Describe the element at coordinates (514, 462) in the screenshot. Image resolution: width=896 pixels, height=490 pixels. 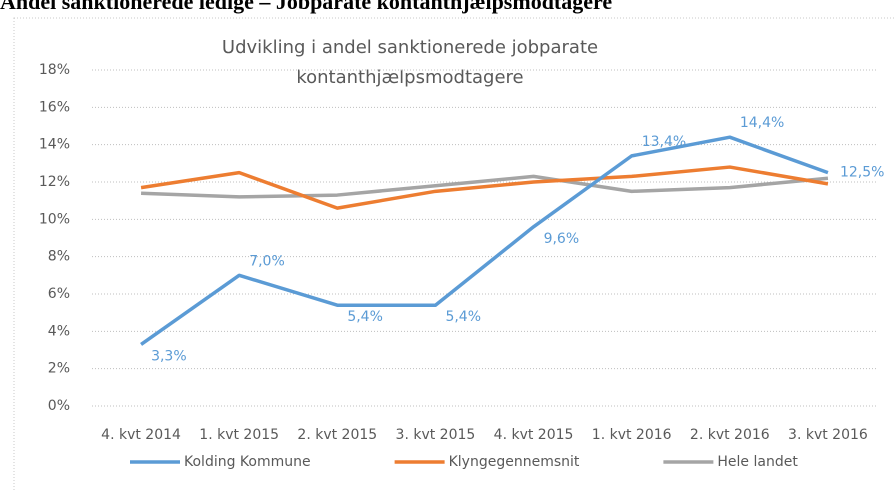
I see `legend-label: Klyngegennemsnit` at that location.